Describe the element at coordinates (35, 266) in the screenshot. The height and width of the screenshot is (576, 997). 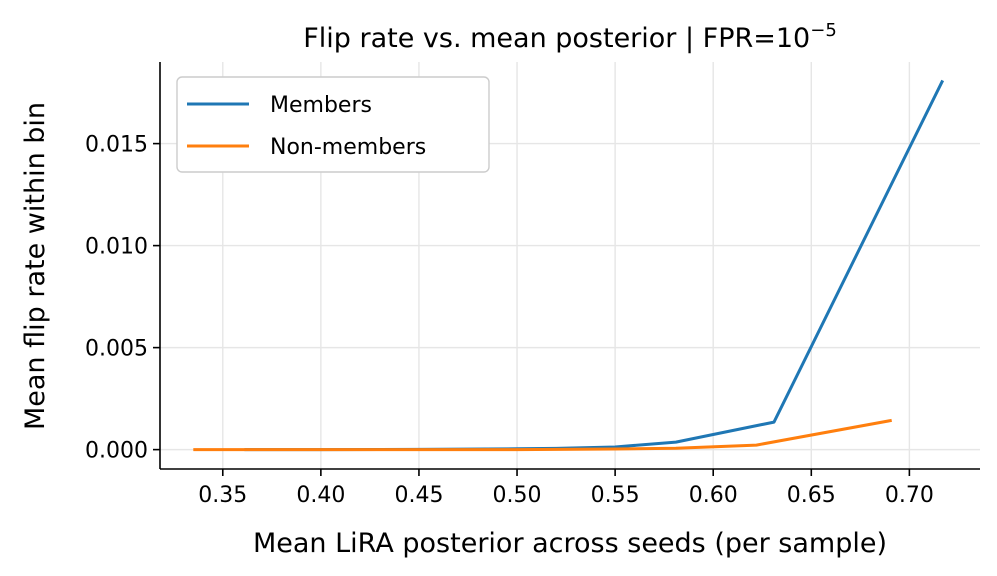
I see `y-axis-label: Mean flip rate within bin` at that location.